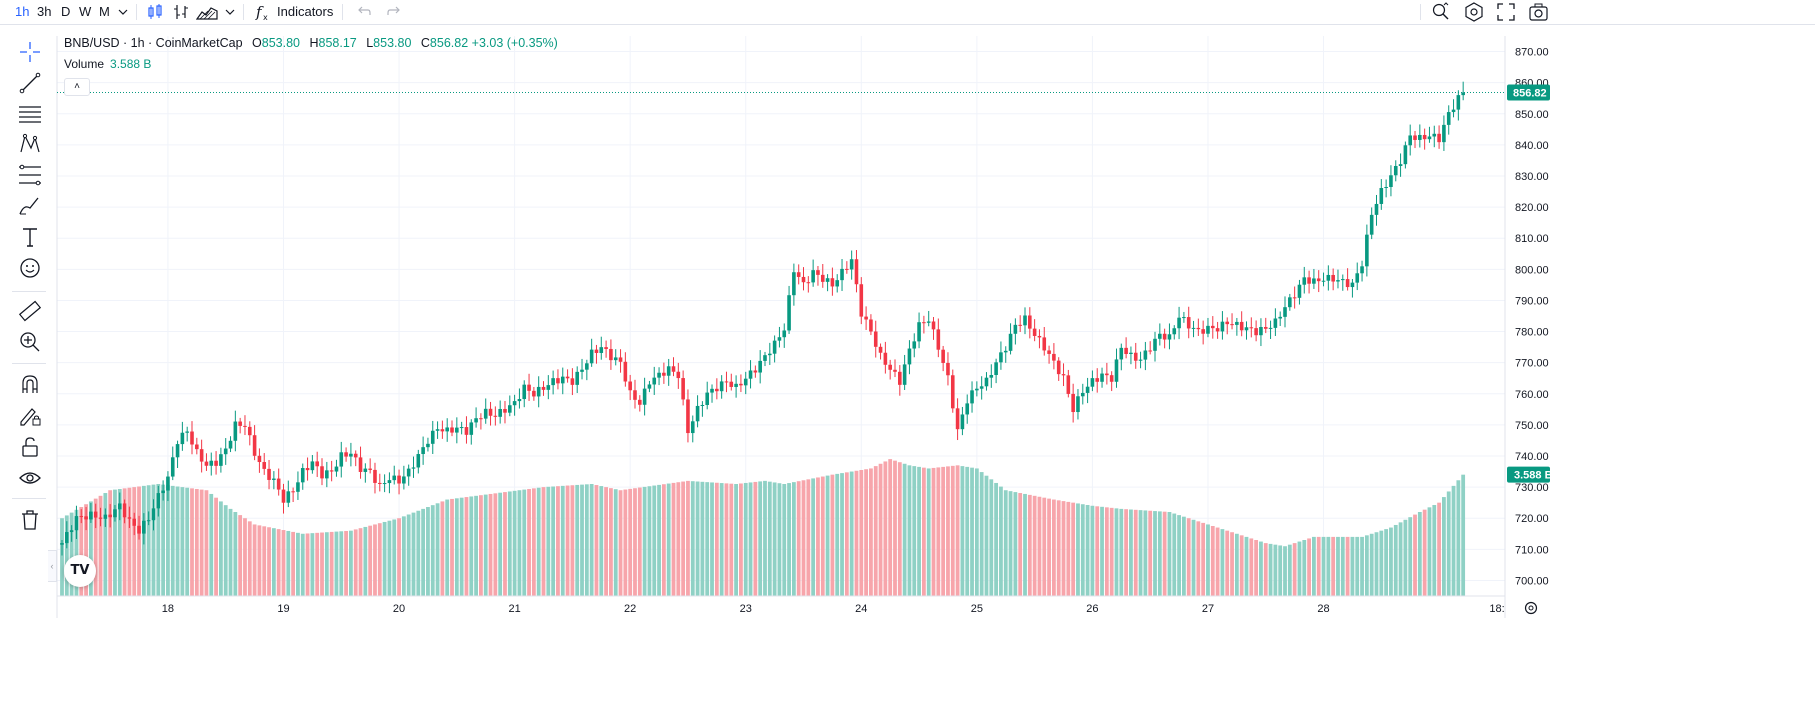 The image size is (1815, 720). I want to click on fullscreen-icon, so click(1506, 12).